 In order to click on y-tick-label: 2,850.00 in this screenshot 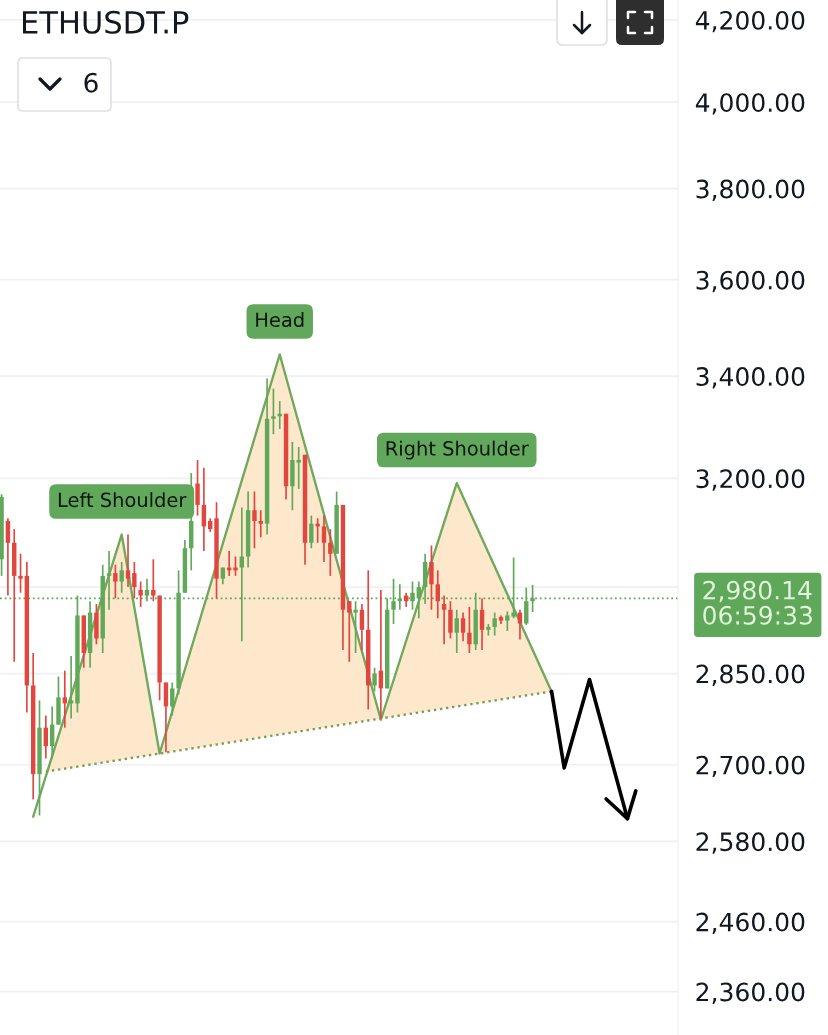, I will do `click(750, 675)`.